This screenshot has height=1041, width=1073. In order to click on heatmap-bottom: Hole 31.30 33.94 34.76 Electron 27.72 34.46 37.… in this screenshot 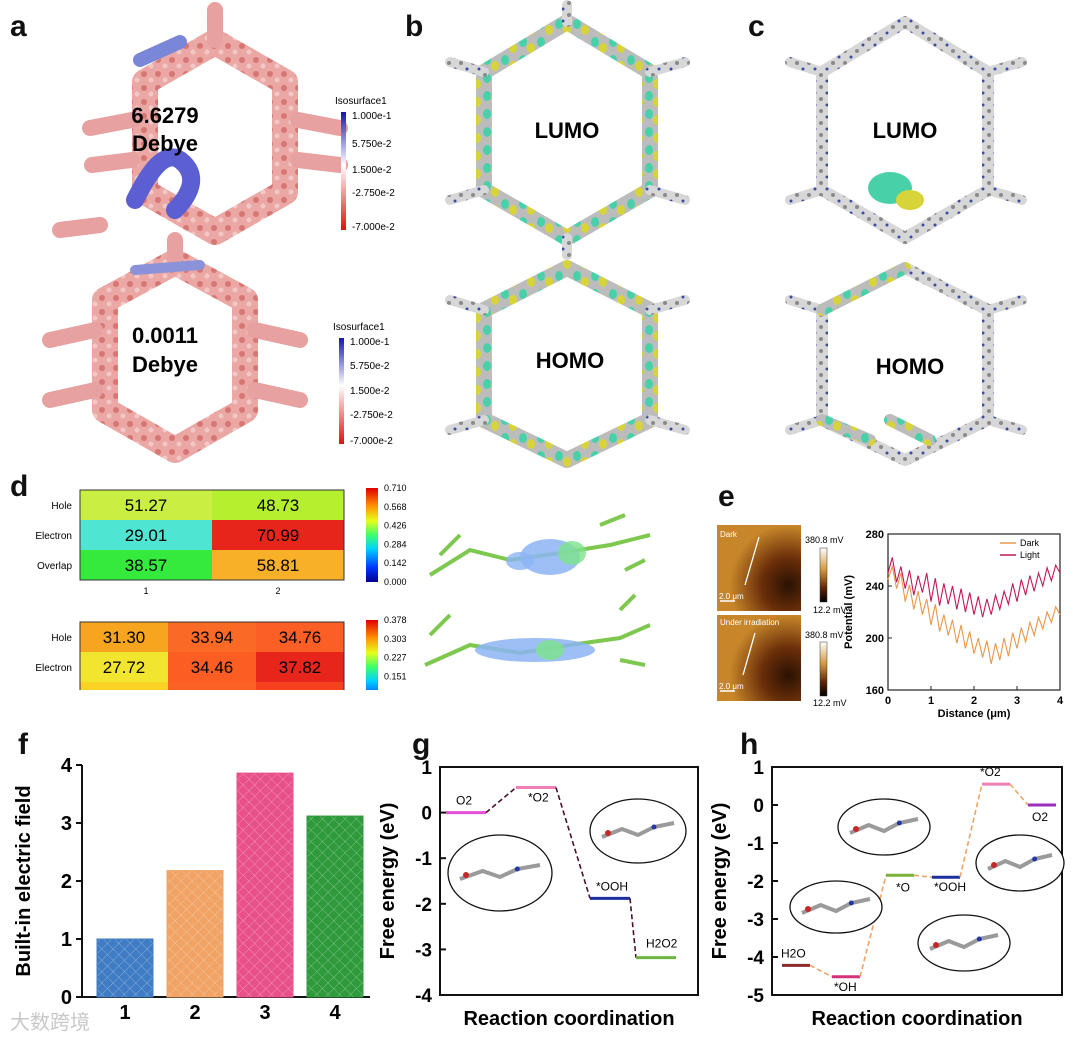, I will do `click(221, 652)`.